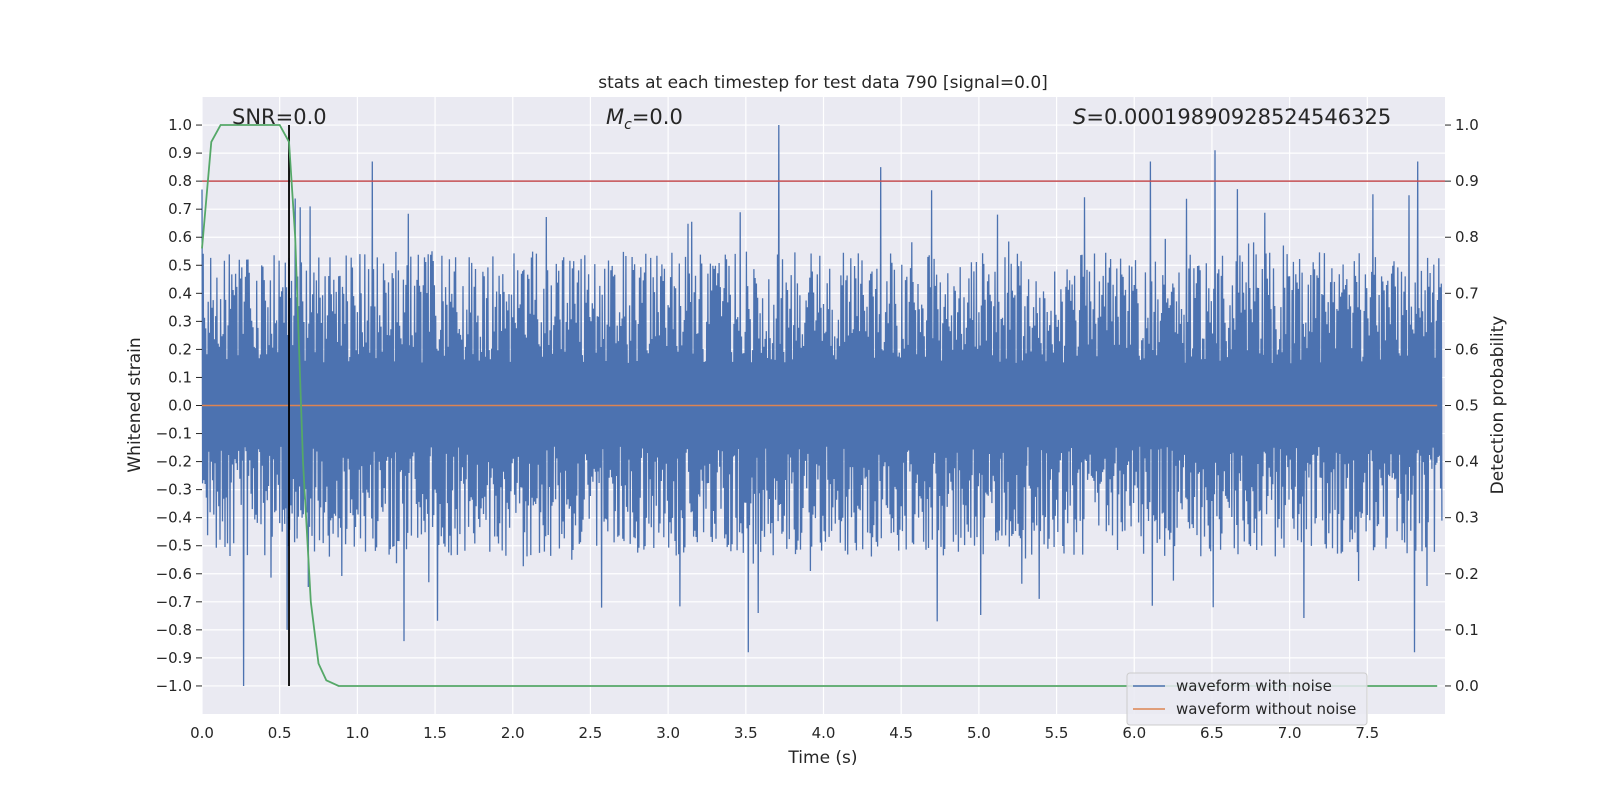 Image resolution: width=1600 pixels, height=800 pixels. Describe the element at coordinates (822, 758) in the screenshot. I see `x-axis-label: Time (s)` at that location.